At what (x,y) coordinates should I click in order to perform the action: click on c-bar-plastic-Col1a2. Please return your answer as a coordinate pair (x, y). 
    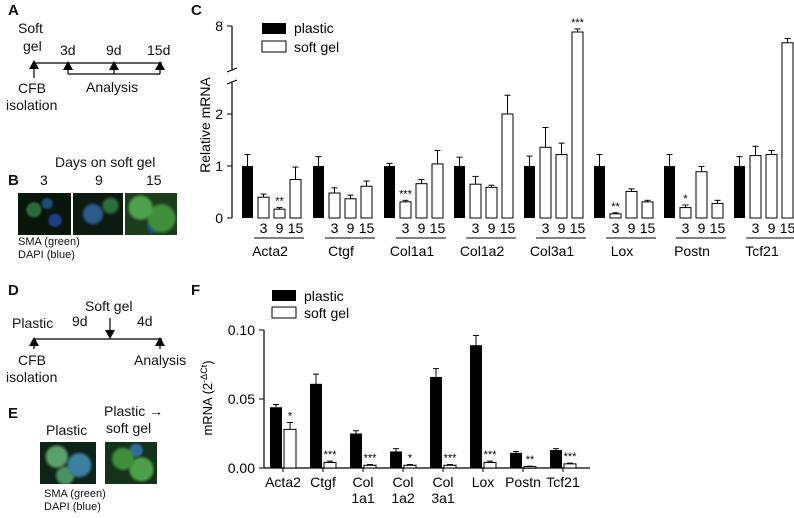
    Looking at the image, I should click on (459, 192).